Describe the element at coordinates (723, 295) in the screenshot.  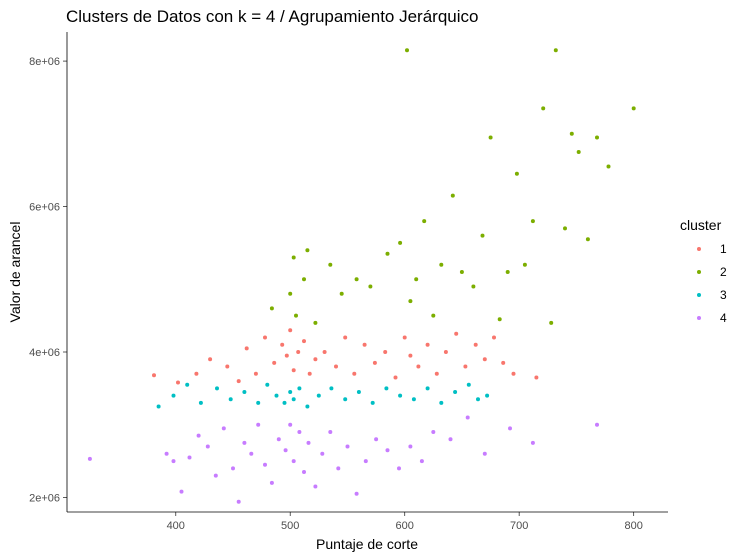
I see `legend-label-3: 3` at that location.